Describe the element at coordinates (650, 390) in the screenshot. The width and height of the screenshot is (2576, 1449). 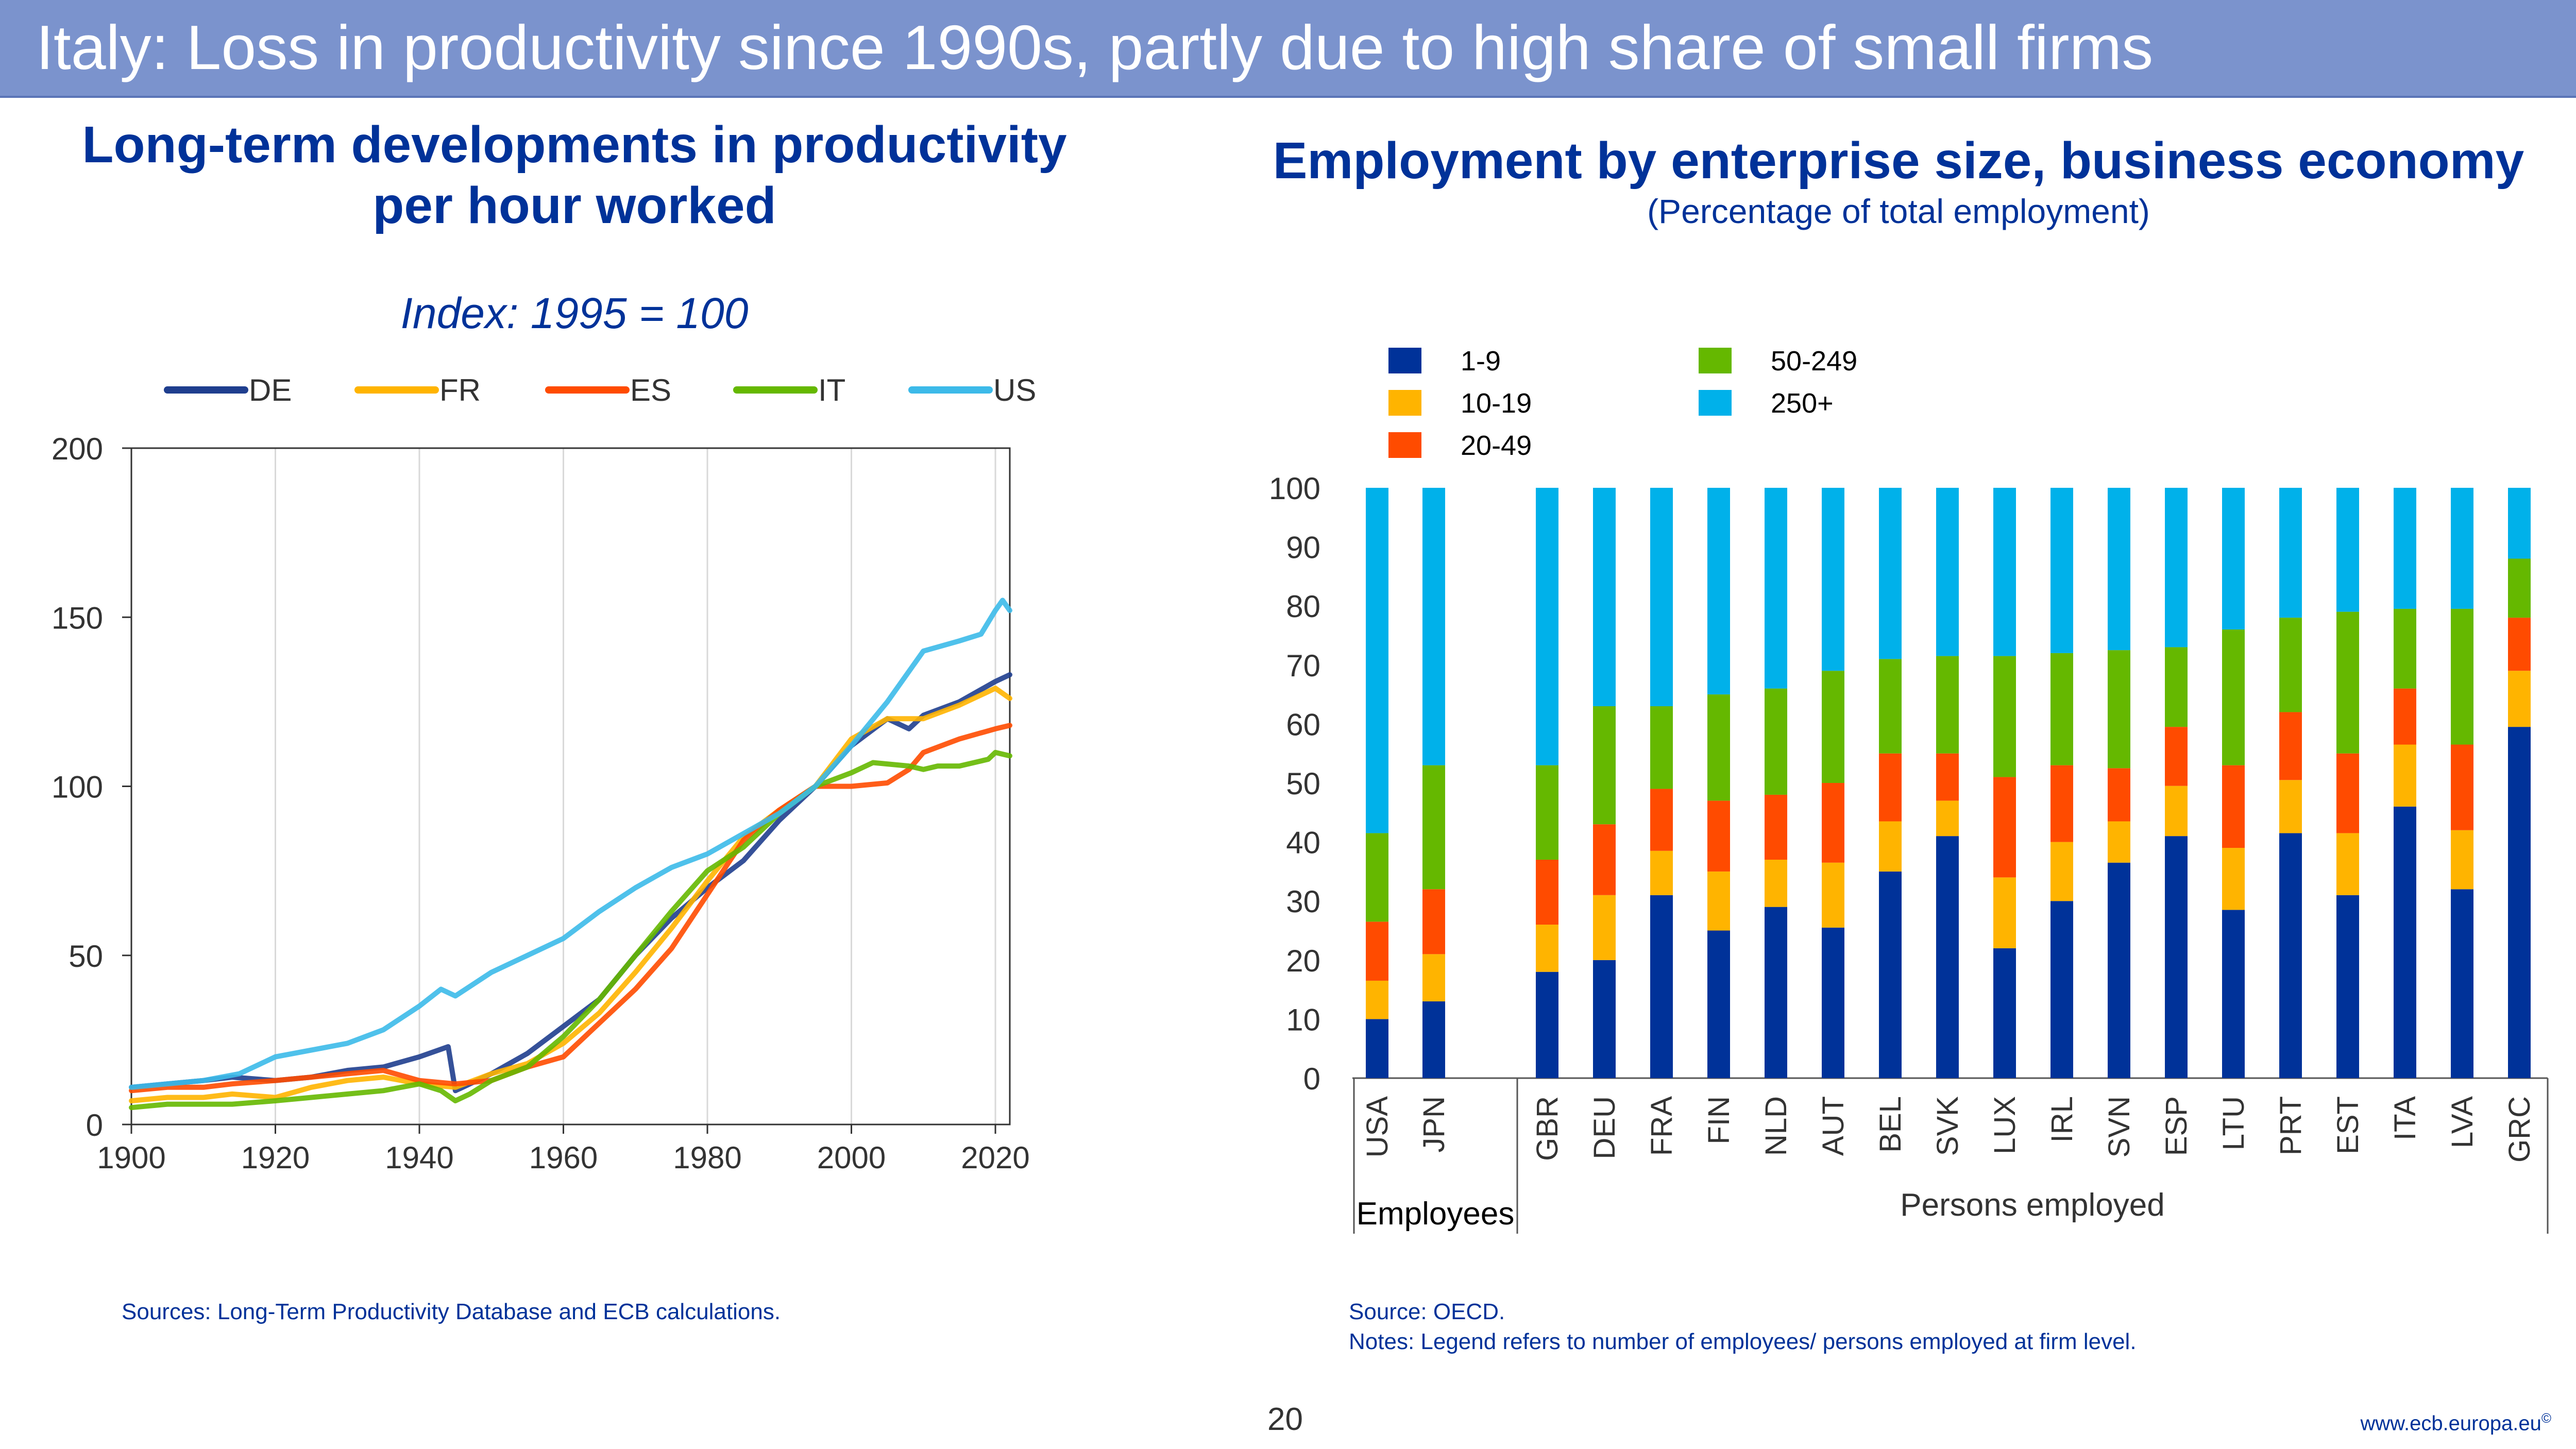
I see `legend-label-ES: ES` at that location.